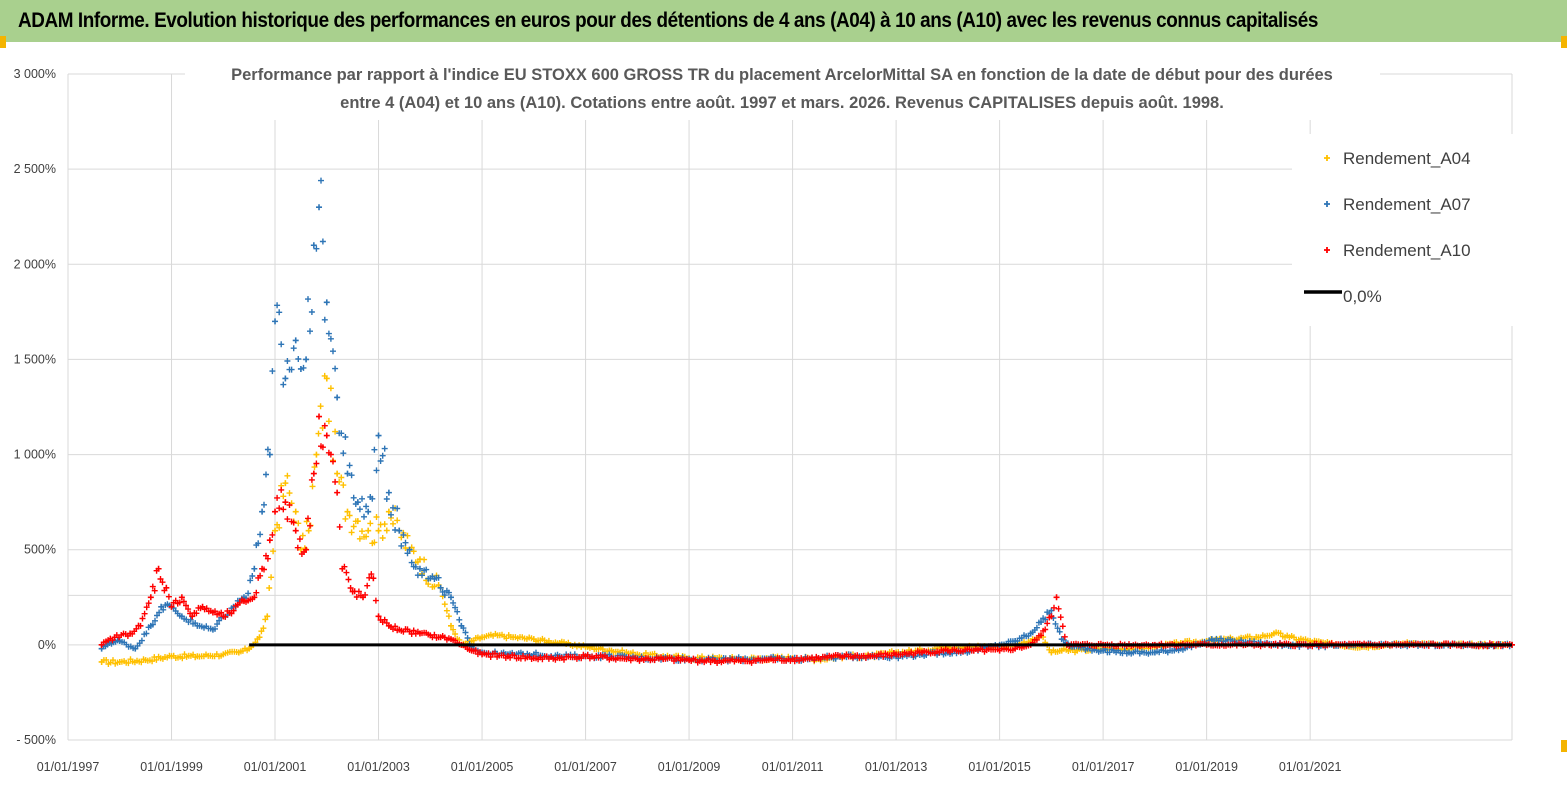 This screenshot has width=1567, height=790. What do you see at coordinates (1407, 250) in the screenshot?
I see `legend-label: Rendement_A10` at bounding box center [1407, 250].